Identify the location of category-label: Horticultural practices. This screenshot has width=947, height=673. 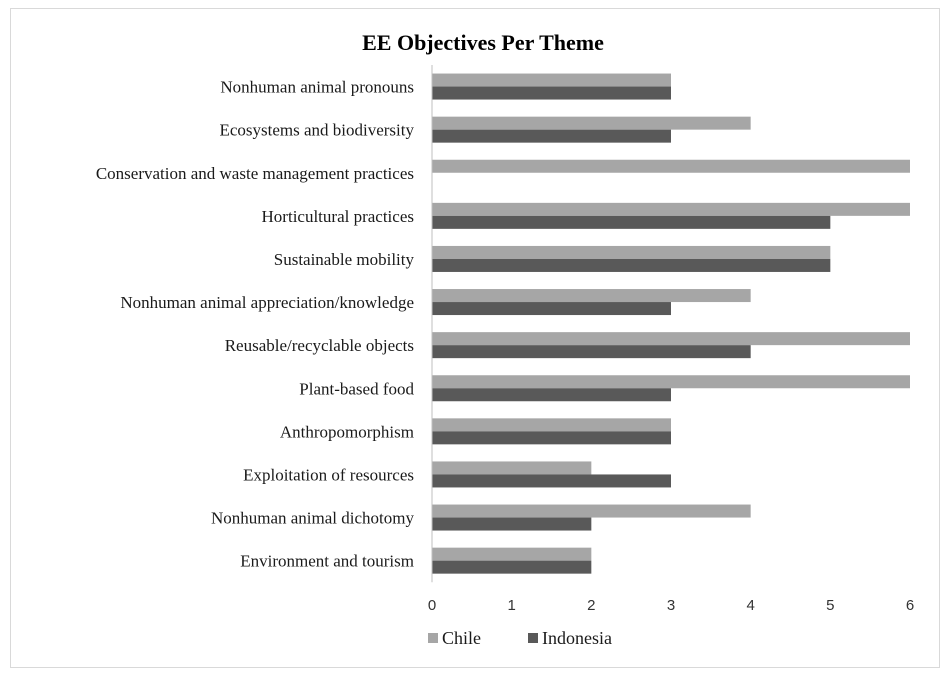
(338, 216).